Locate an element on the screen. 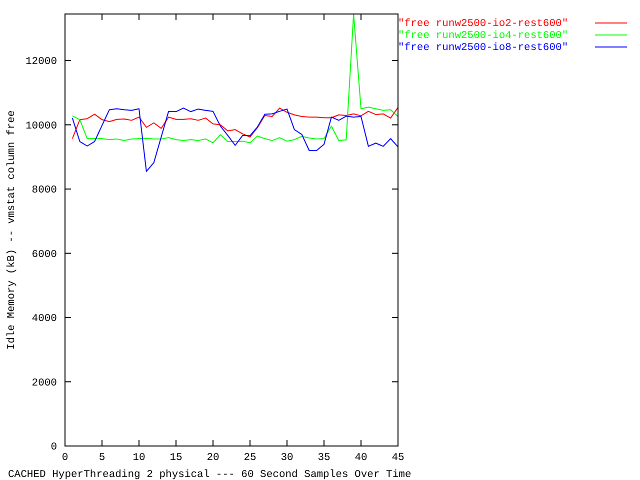 The image size is (640, 480). x-tick-label: 10 is located at coordinates (139, 458).